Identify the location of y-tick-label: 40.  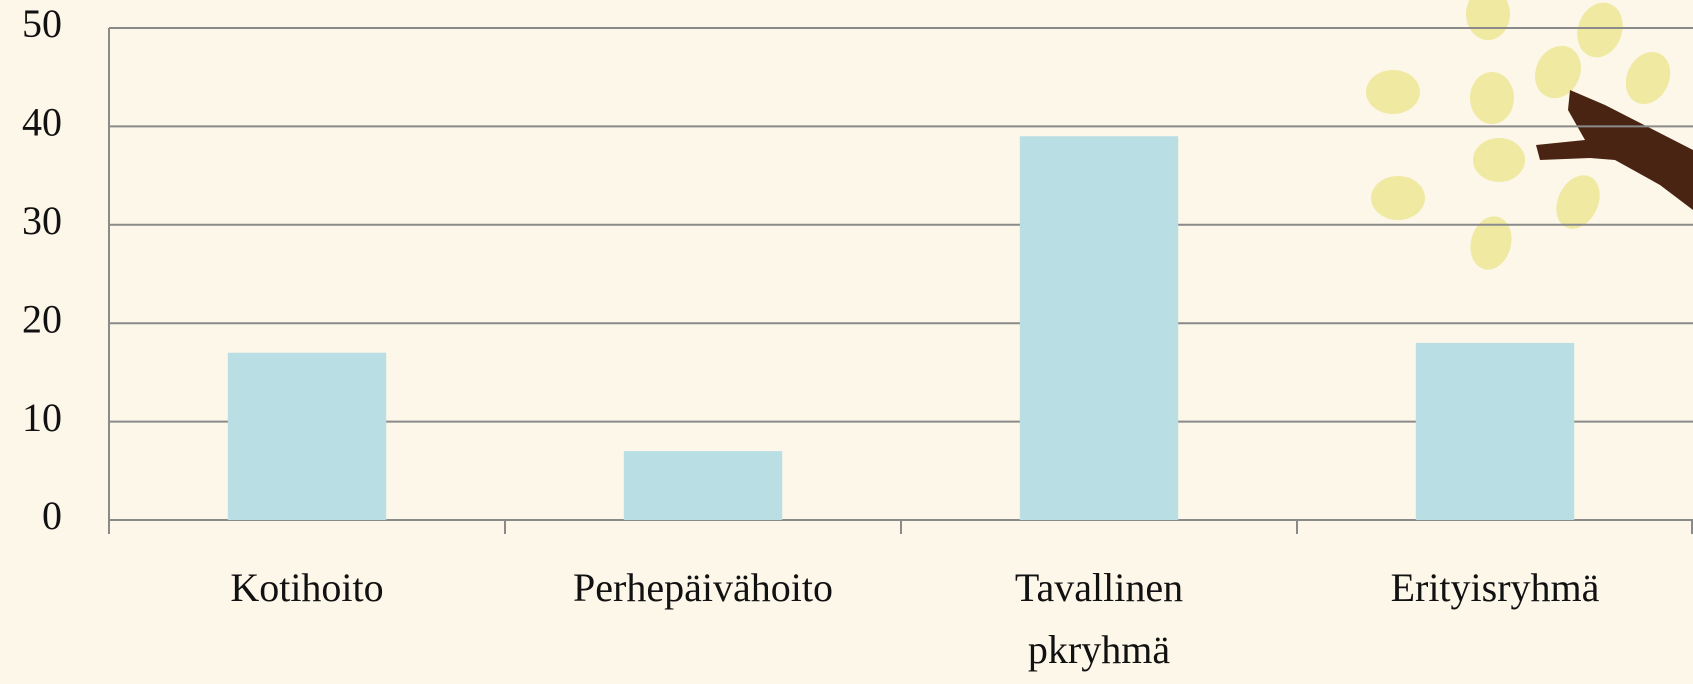
(42, 122).